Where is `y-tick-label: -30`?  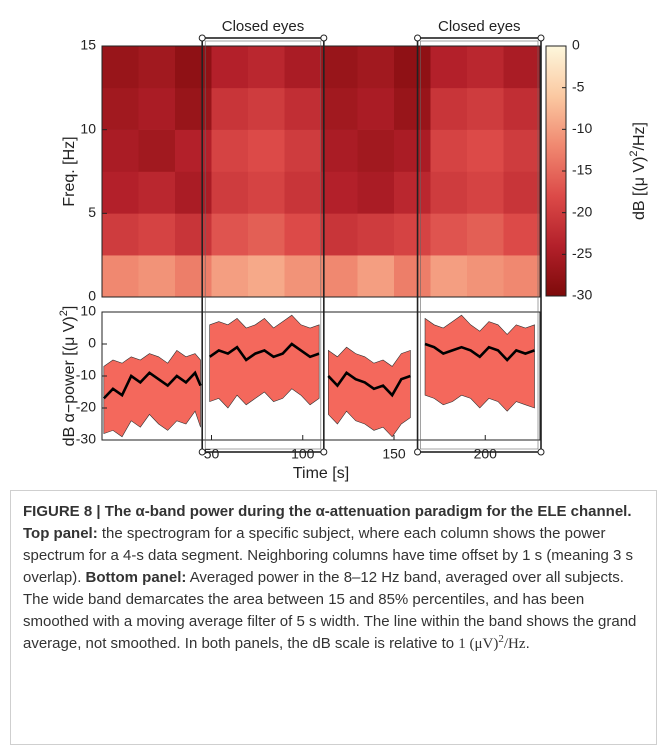
y-tick-label: -30 is located at coordinates (86, 439).